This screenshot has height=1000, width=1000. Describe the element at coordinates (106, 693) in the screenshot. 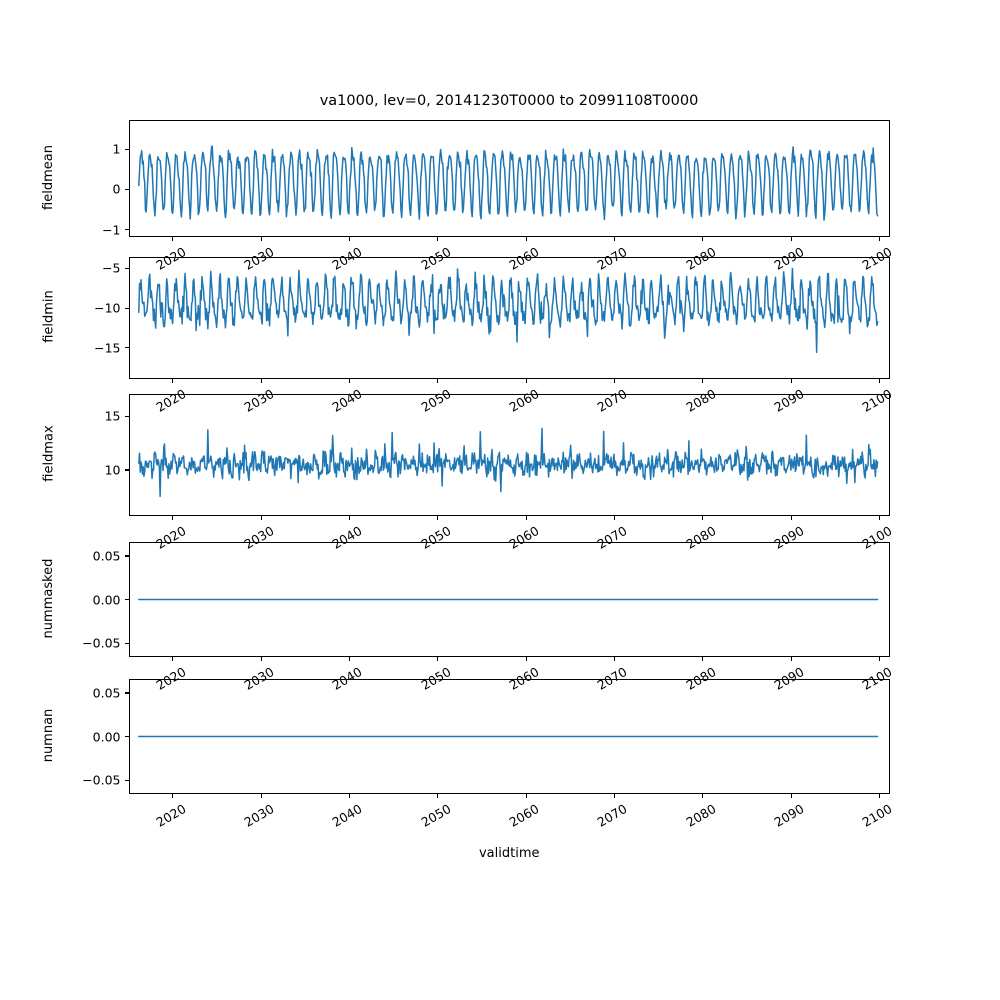

I see `y-tick-label-numnan-2: 0.05` at that location.